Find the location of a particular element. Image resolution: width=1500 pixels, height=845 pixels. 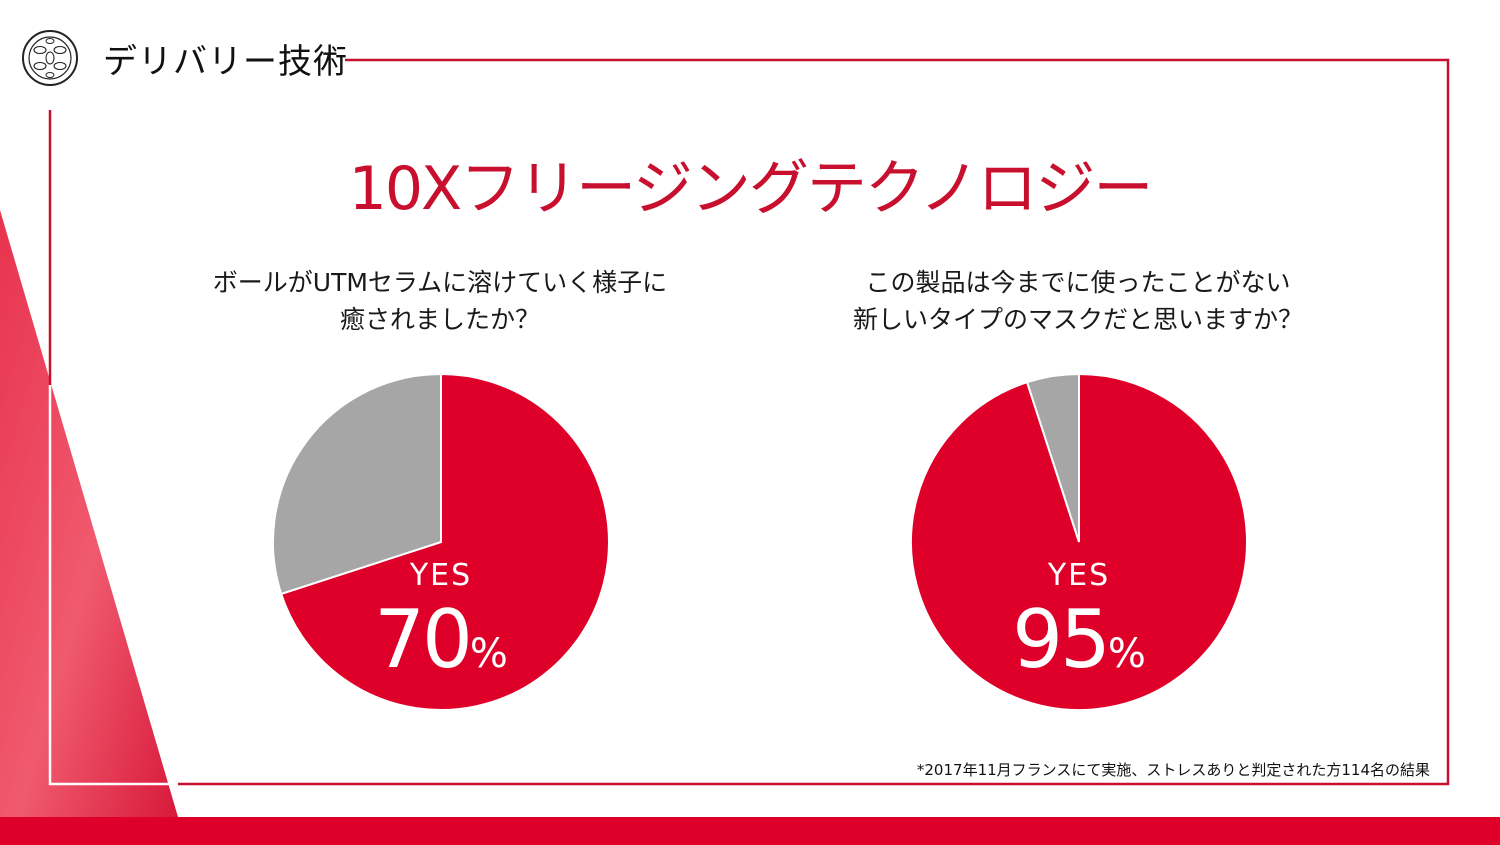

pie-2-slice-other is located at coordinates (1052, 457).